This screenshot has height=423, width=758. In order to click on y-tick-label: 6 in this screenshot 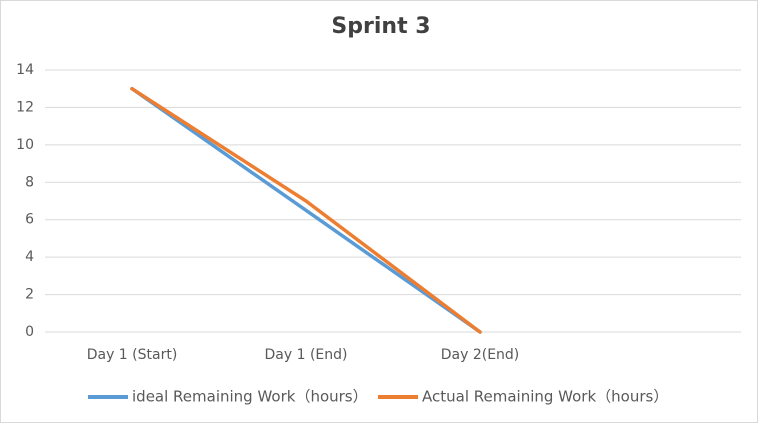, I will do `click(29, 220)`.